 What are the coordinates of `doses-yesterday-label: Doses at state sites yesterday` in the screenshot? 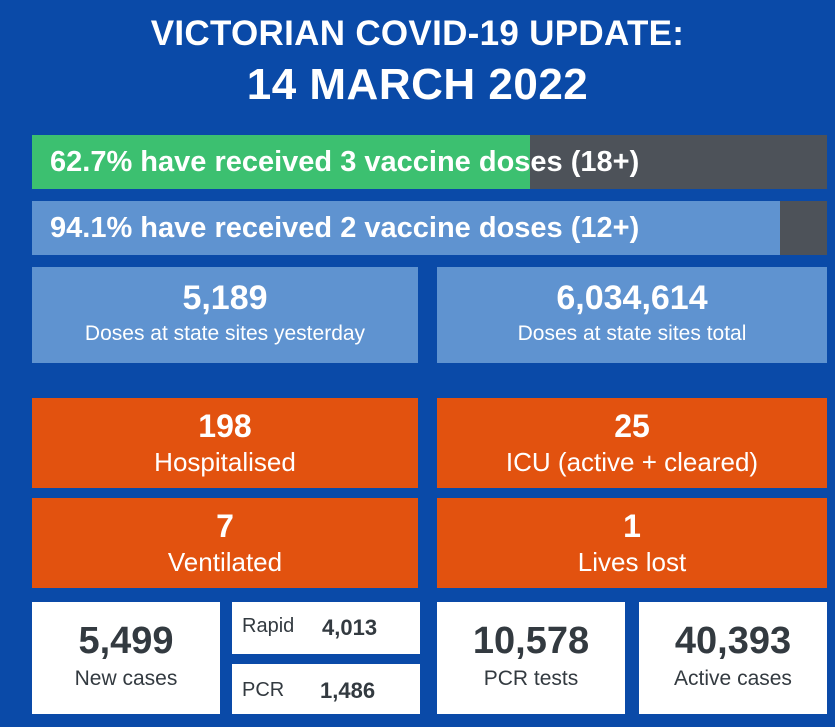 It's located at (225, 333).